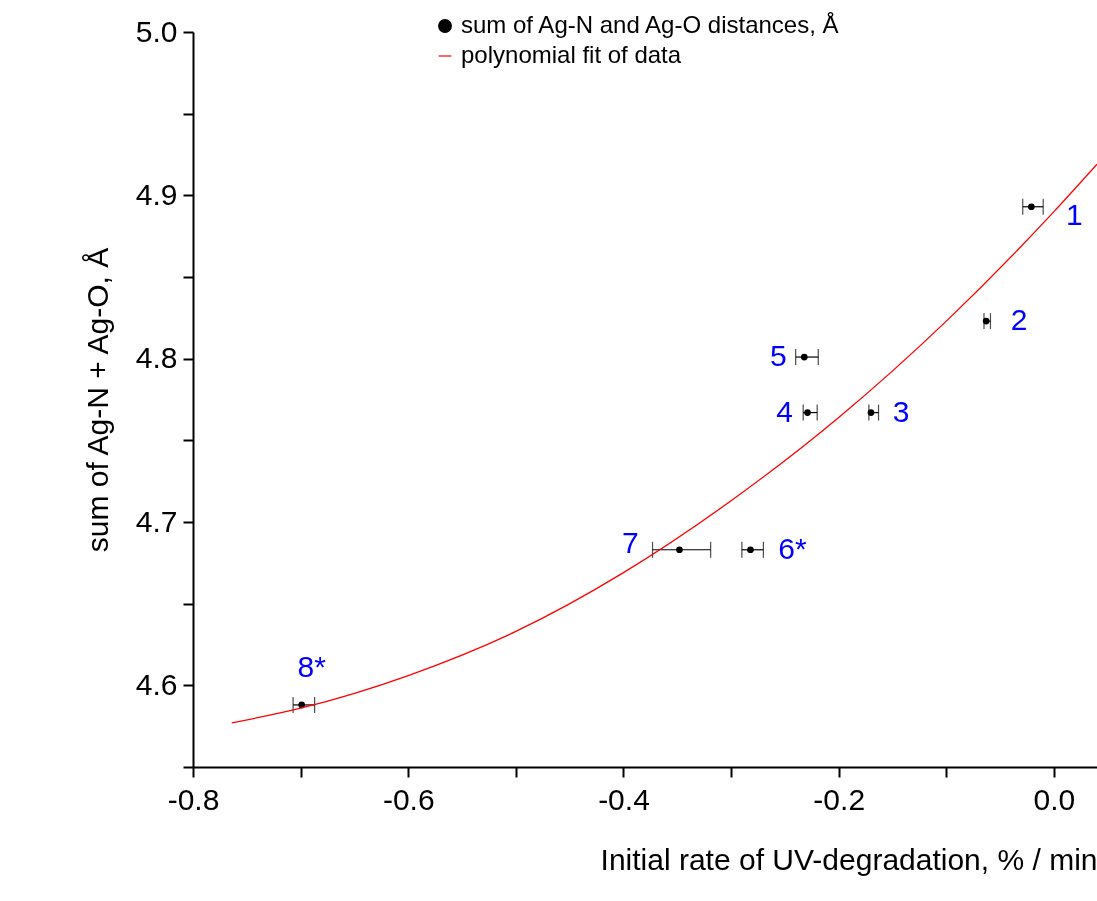  Describe the element at coordinates (1074, 214) in the screenshot. I see `annotation: 1` at that location.